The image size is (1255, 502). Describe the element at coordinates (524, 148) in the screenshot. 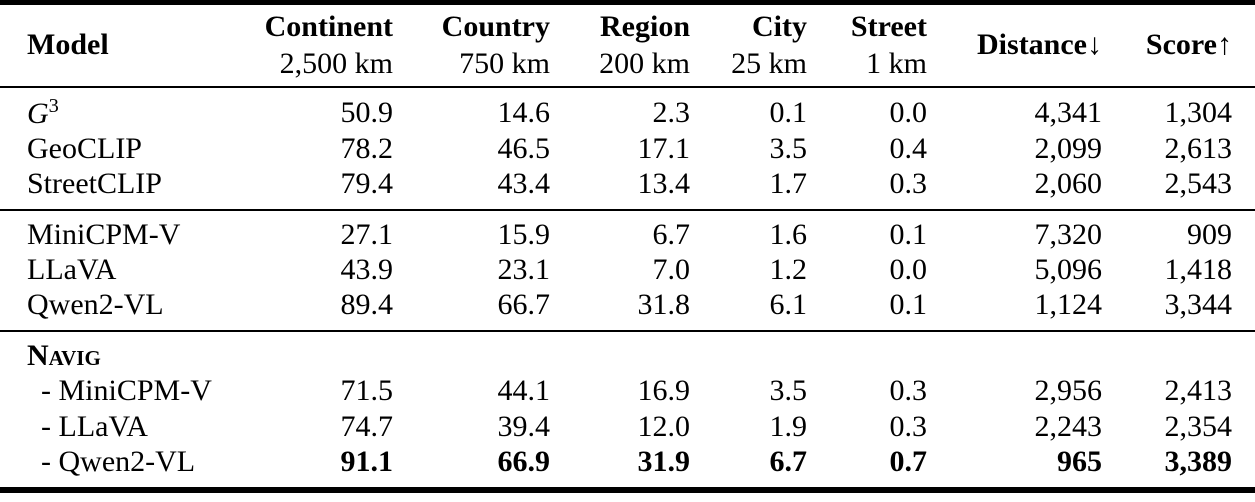

I see `value-cell: 46.5` at that location.